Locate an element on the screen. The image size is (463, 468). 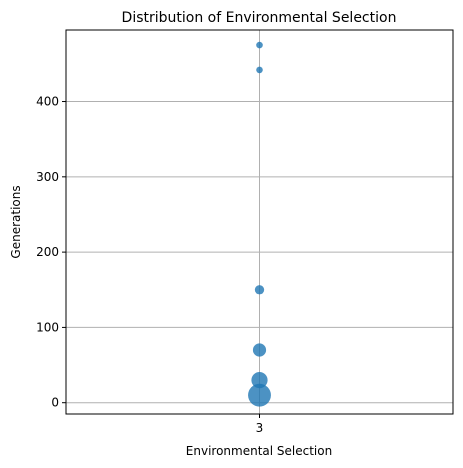
y-tick-label: 0 is located at coordinates (55, 403).